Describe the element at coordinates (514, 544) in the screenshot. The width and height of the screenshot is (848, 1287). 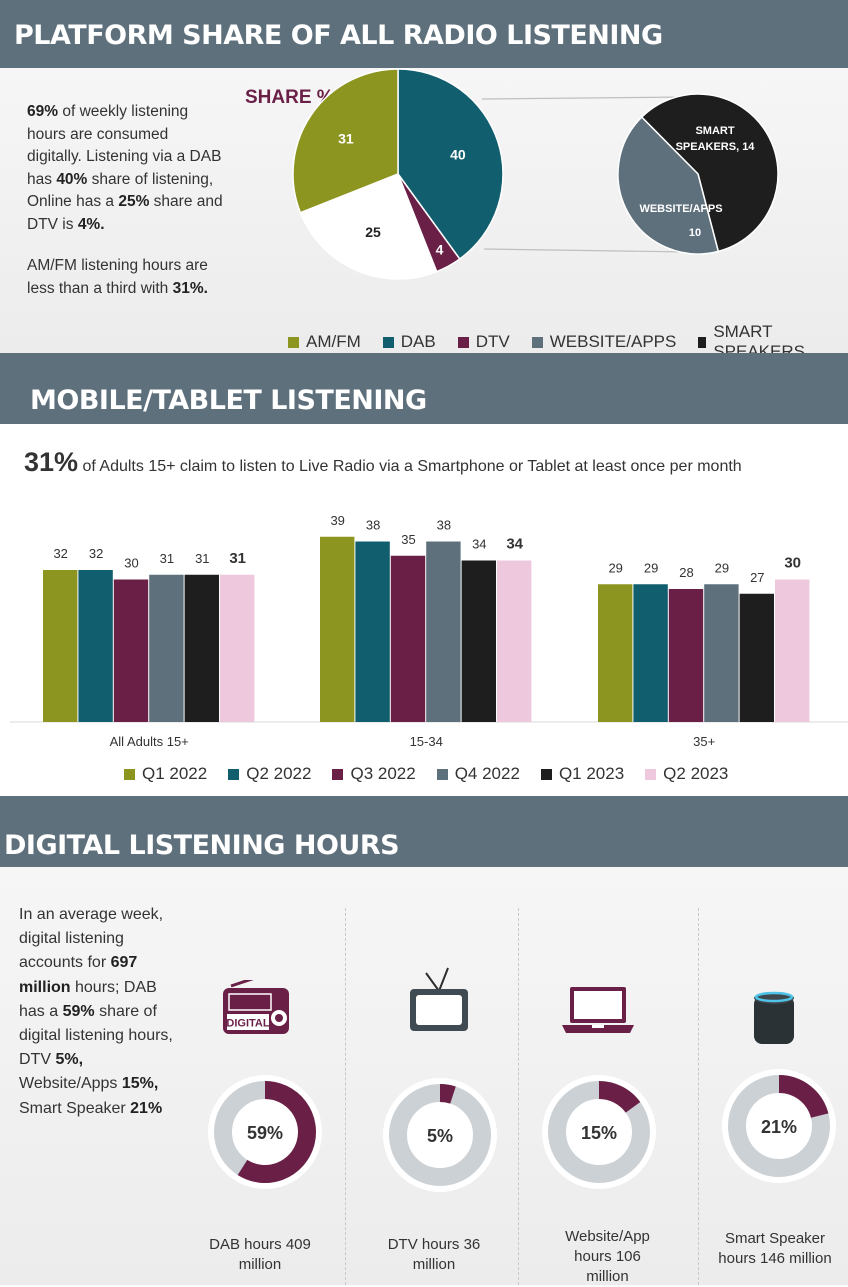
I see `bar-value-label: 34` at that location.